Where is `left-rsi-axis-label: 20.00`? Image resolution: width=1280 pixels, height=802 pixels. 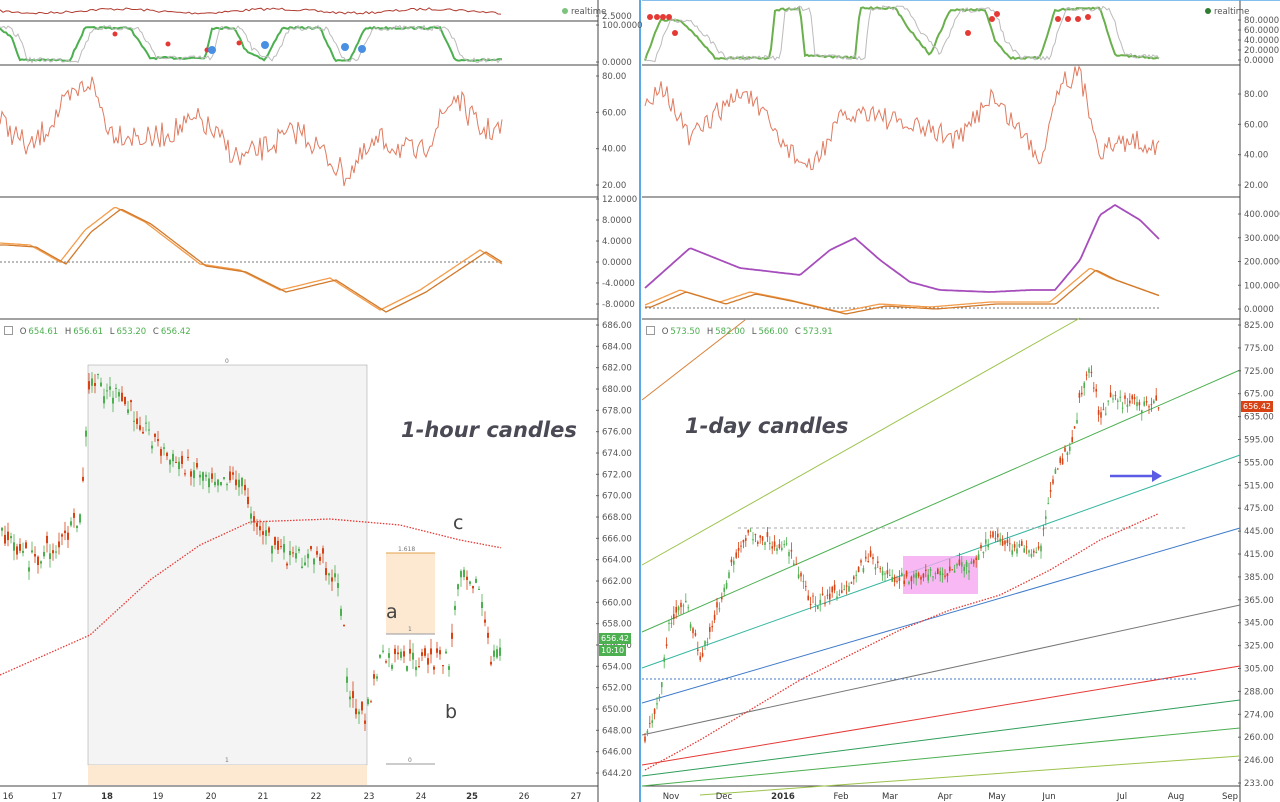
left-rsi-axis-label: 20.00 is located at coordinates (614, 186).